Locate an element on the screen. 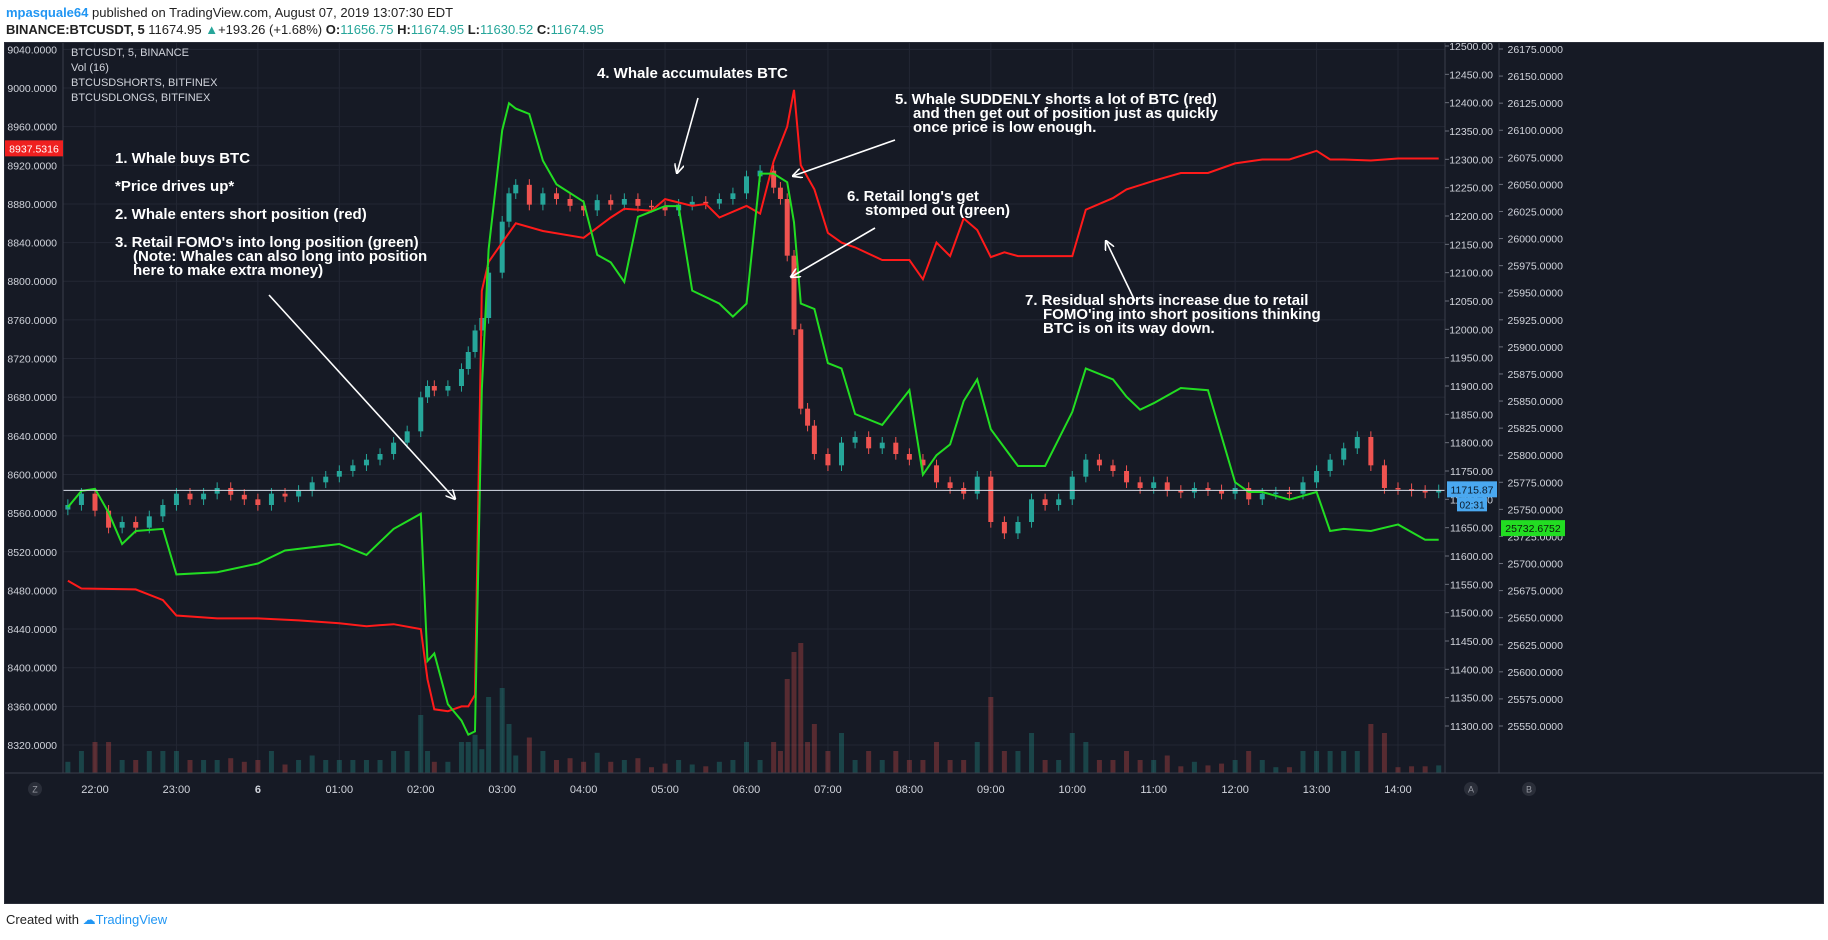 This screenshot has height=940, width=1828. annotation-arrow is located at coordinates (688, 135).